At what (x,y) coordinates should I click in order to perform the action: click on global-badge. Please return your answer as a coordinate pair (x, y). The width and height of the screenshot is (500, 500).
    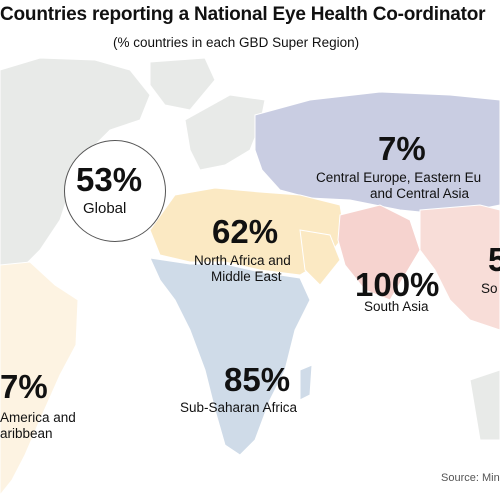
    Looking at the image, I should click on (115, 191).